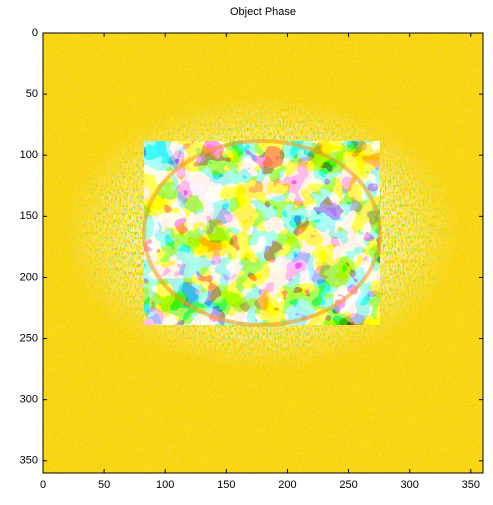 The width and height of the screenshot is (493, 505). What do you see at coordinates (263, 12) in the screenshot?
I see `chart-title: Object Phase` at bounding box center [263, 12].